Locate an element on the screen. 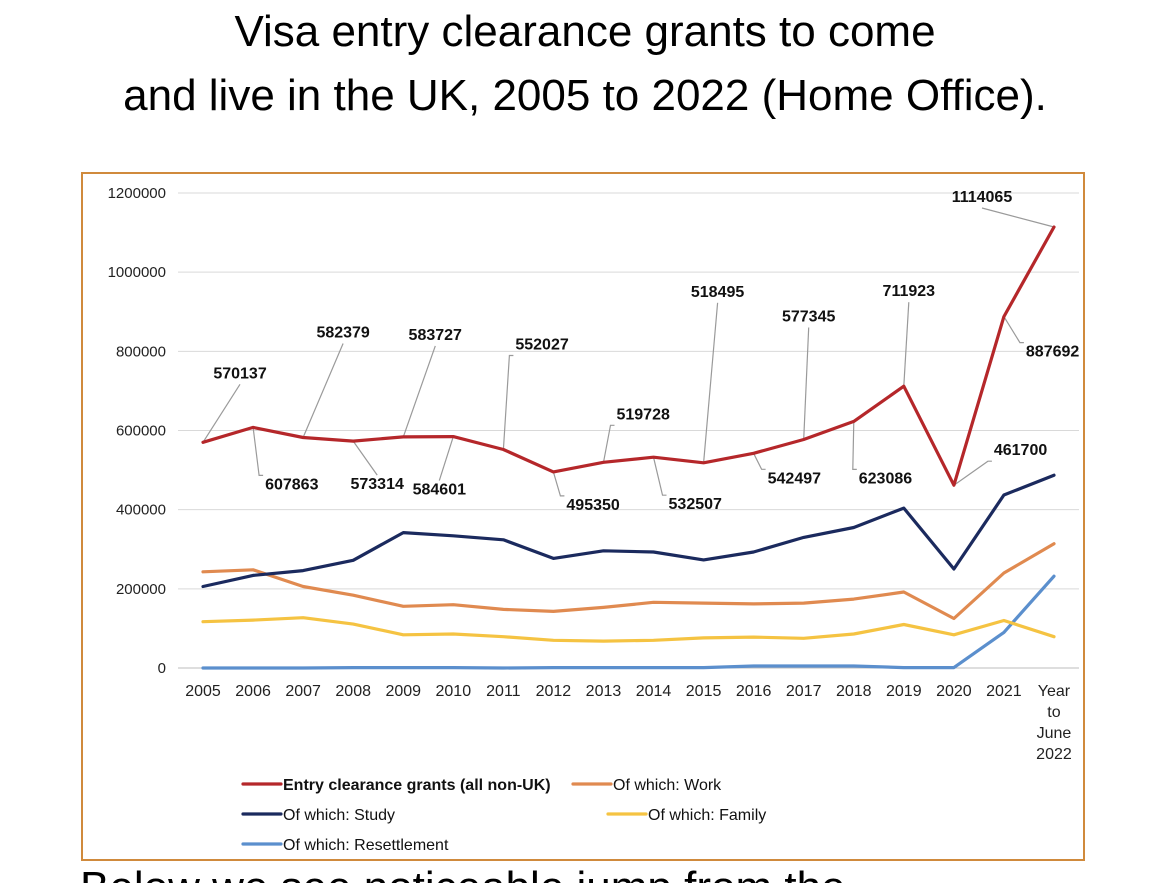 The height and width of the screenshot is (883, 1170). x-tick-label: 2018 is located at coordinates (854, 691).